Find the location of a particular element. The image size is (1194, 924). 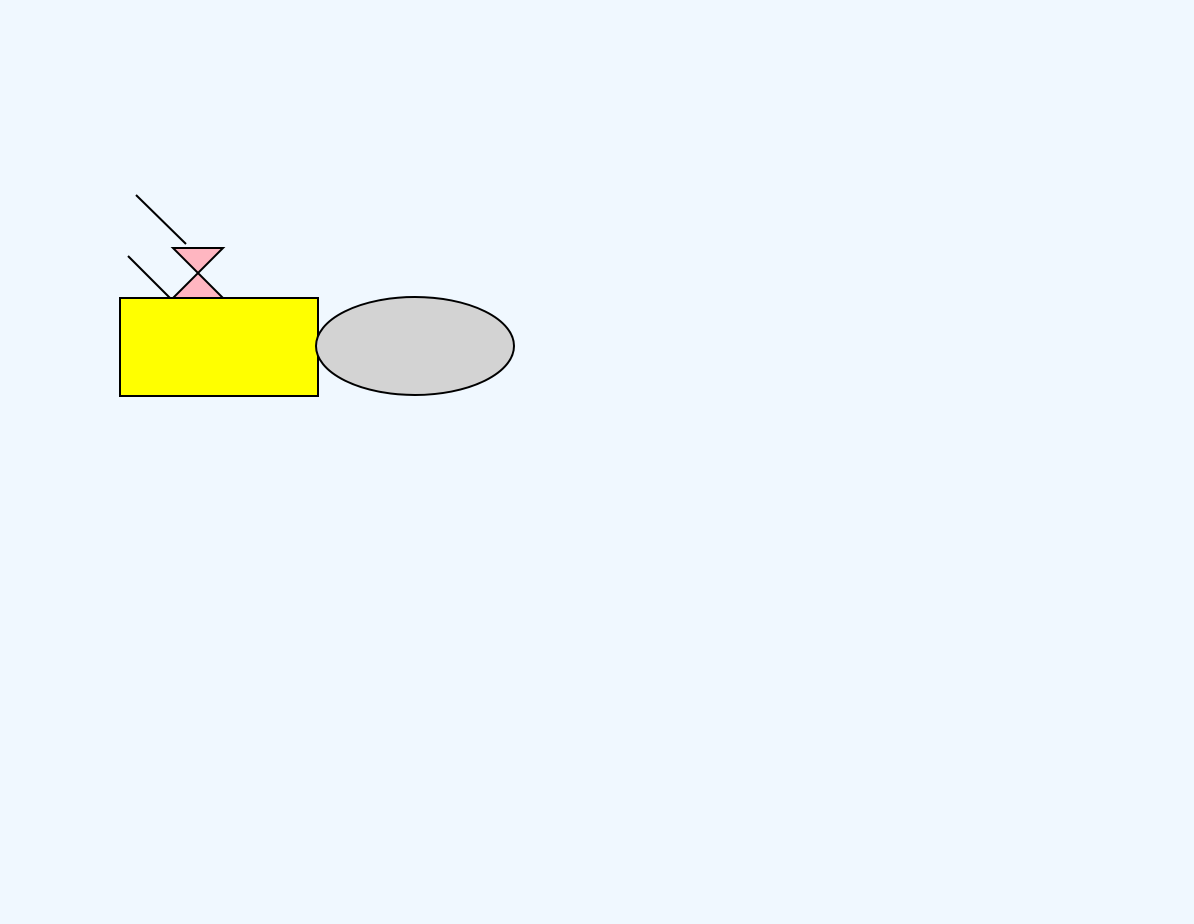

diagonal-line-upper is located at coordinates (161, 219).